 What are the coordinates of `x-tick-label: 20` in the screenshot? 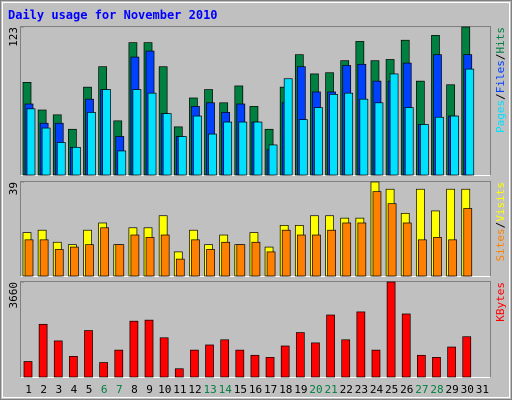 It's located at (315, 389).